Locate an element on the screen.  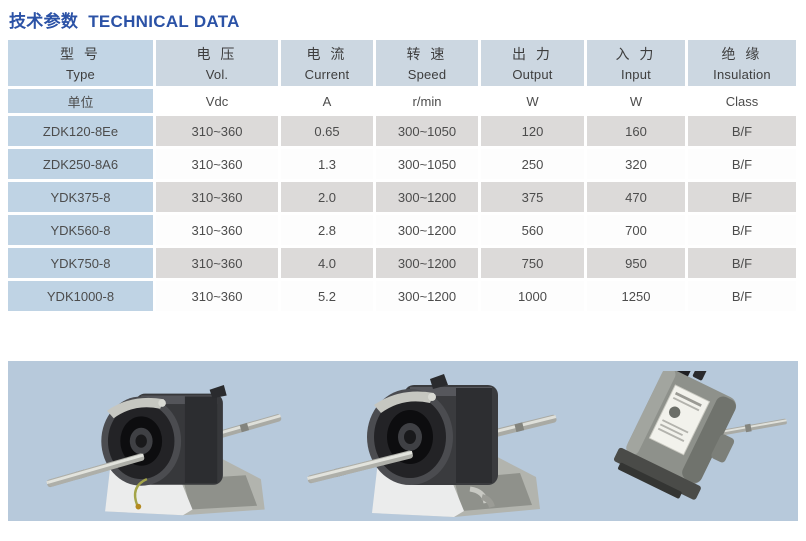
units-row: 单位 Vdc A r/min W W Class is located at coordinates (402, 101).